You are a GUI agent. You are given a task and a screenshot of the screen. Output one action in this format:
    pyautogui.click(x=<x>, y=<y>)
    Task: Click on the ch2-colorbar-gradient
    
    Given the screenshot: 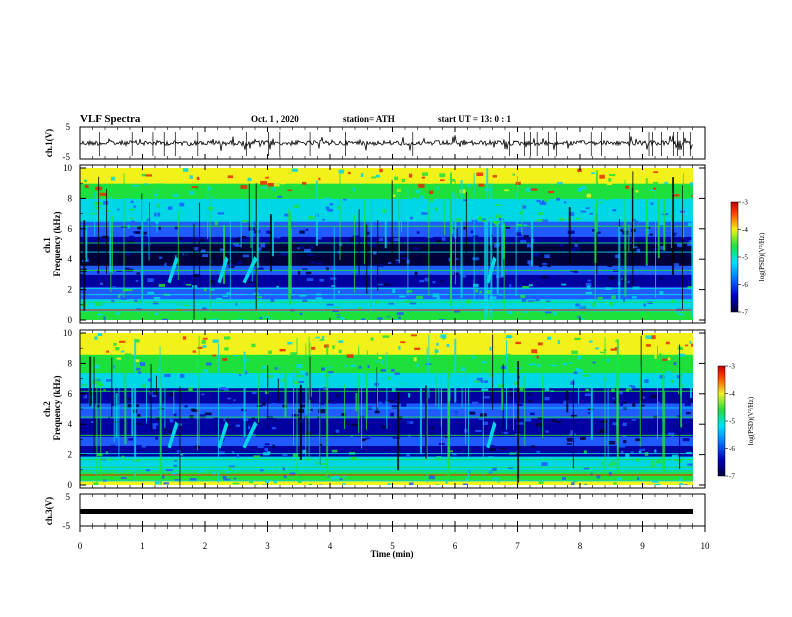 What is the action you would take?
    pyautogui.click(x=721, y=421)
    